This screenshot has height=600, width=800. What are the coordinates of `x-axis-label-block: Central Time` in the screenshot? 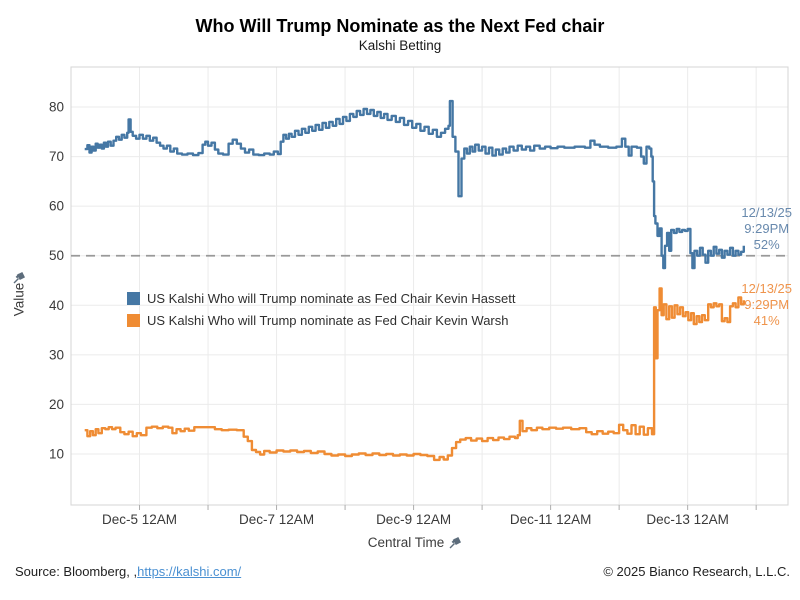 It's located at (400, 542).